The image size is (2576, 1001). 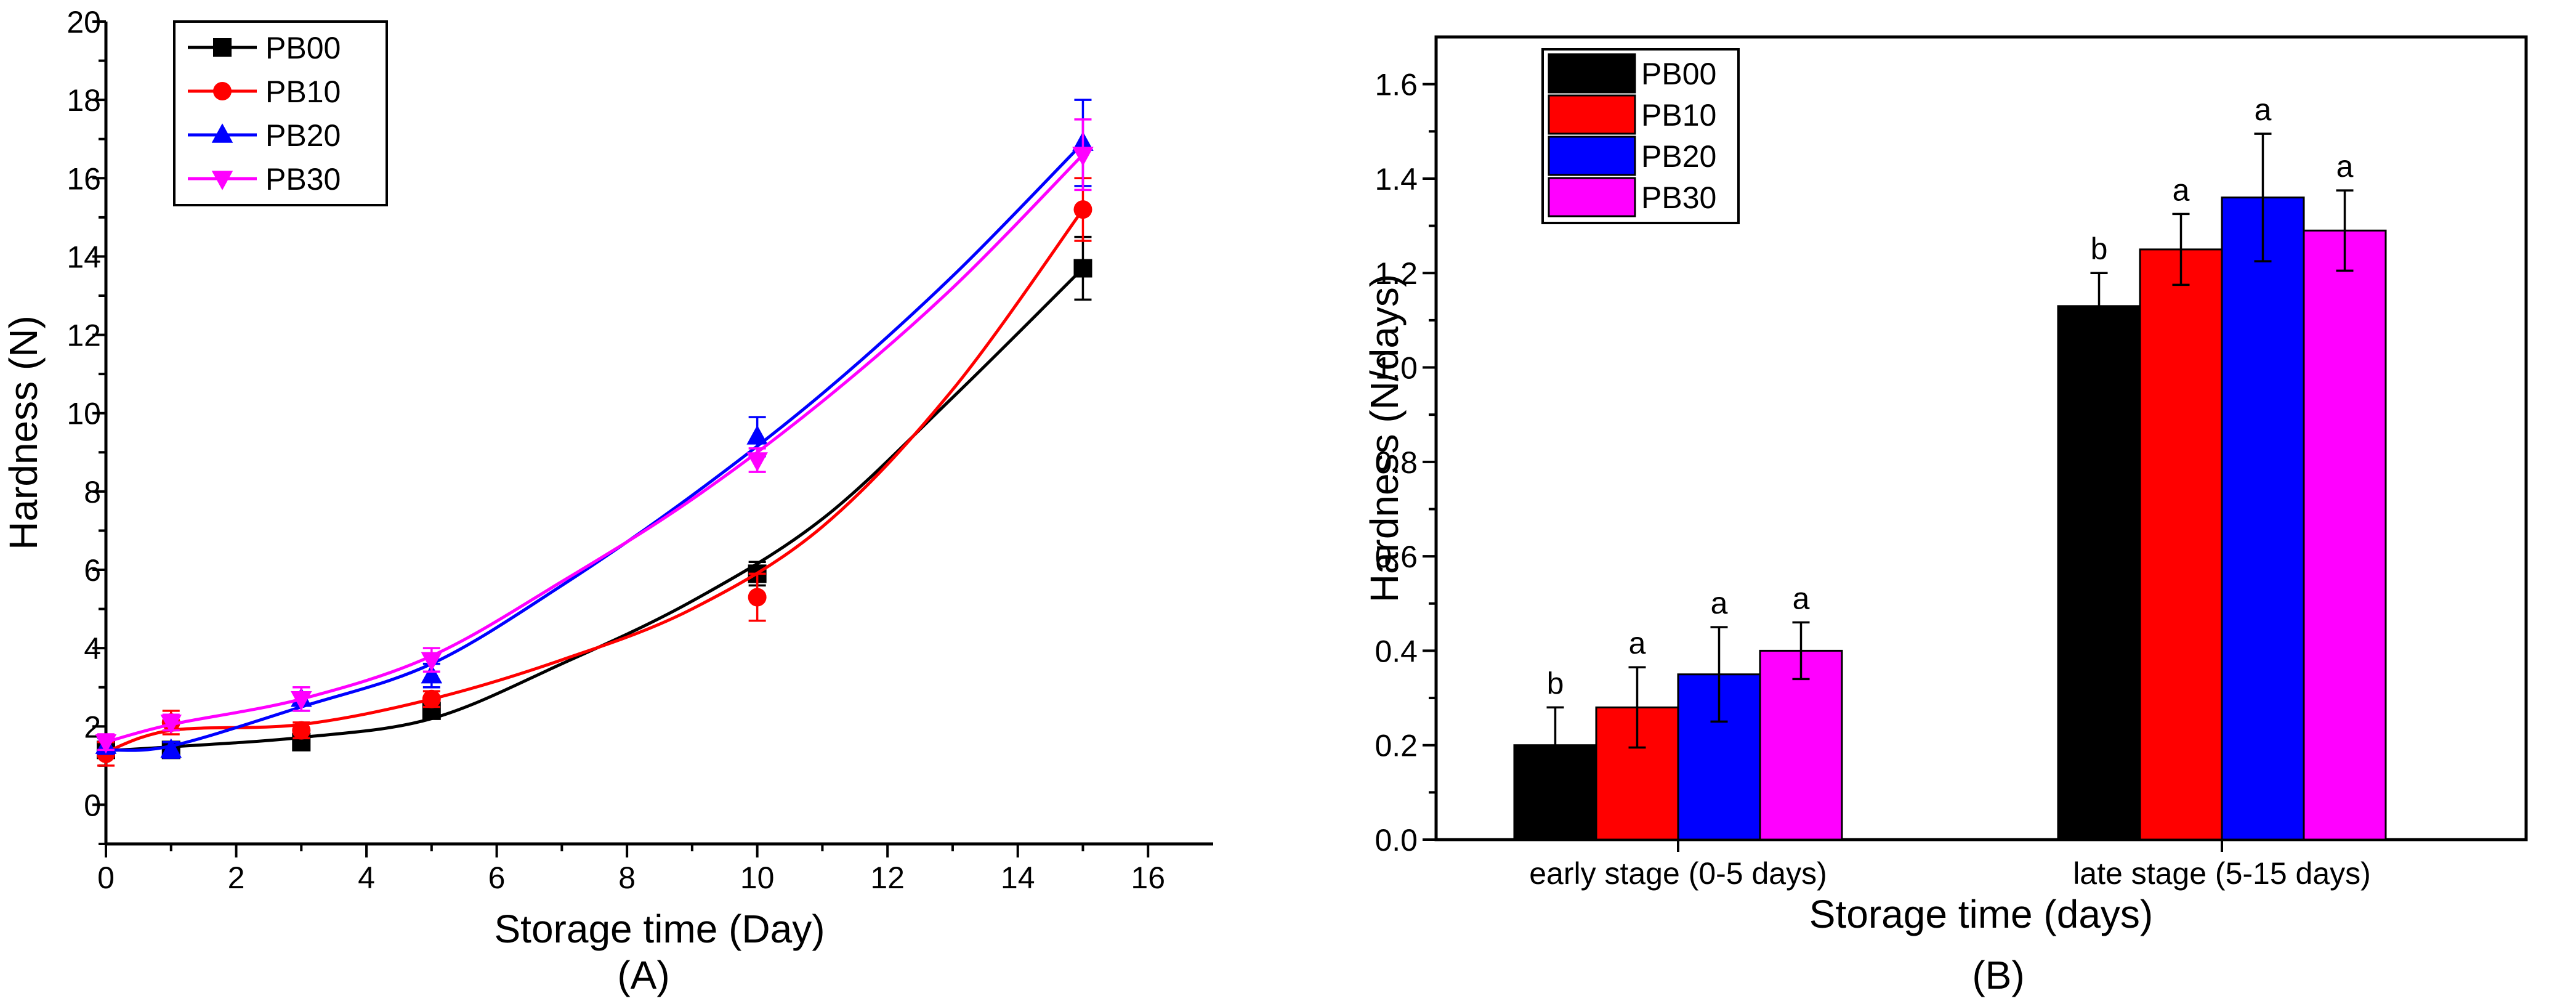 I want to click on legend-a-item-pb00: PB00, so click(x=264, y=48).